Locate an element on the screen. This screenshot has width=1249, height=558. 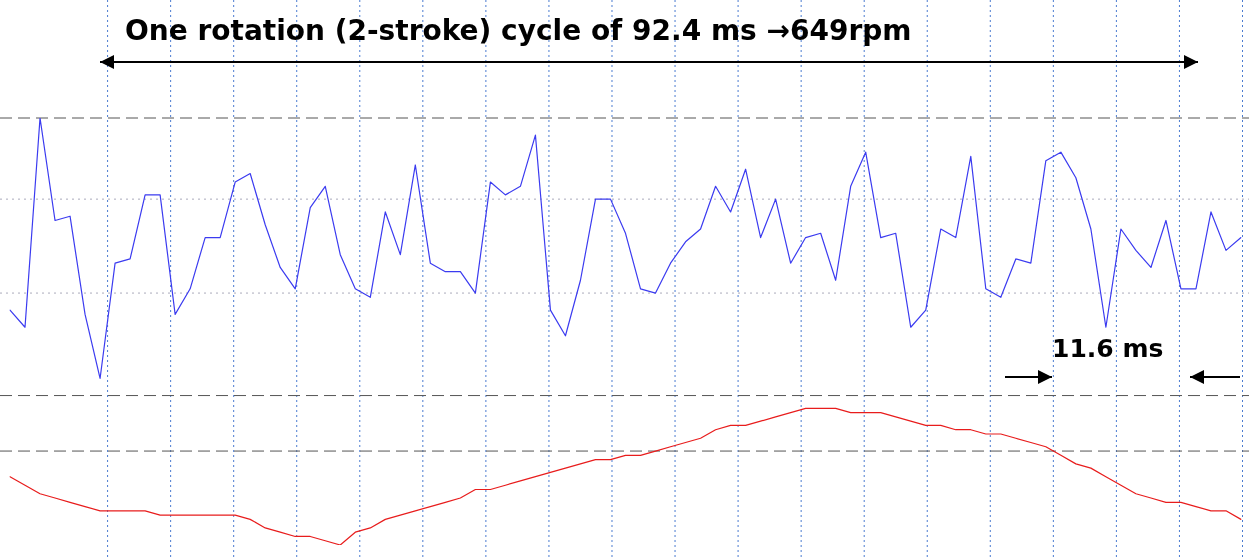
annotation: 11.6 ms is located at coordinates (1108, 348).